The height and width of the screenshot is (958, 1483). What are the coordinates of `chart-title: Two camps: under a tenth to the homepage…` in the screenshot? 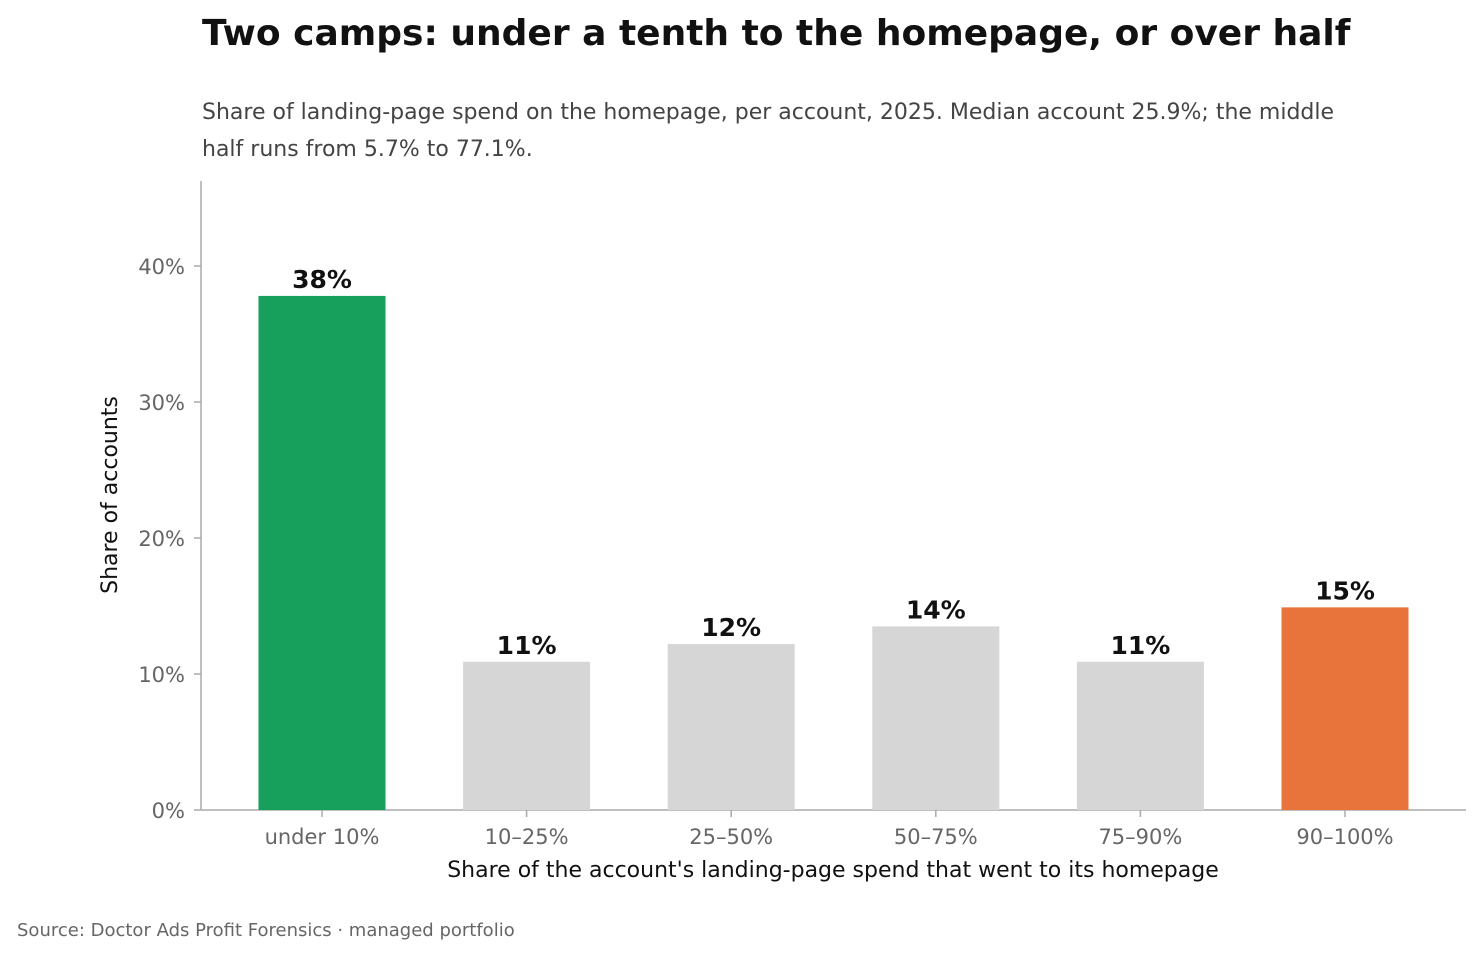 It's located at (776, 33).